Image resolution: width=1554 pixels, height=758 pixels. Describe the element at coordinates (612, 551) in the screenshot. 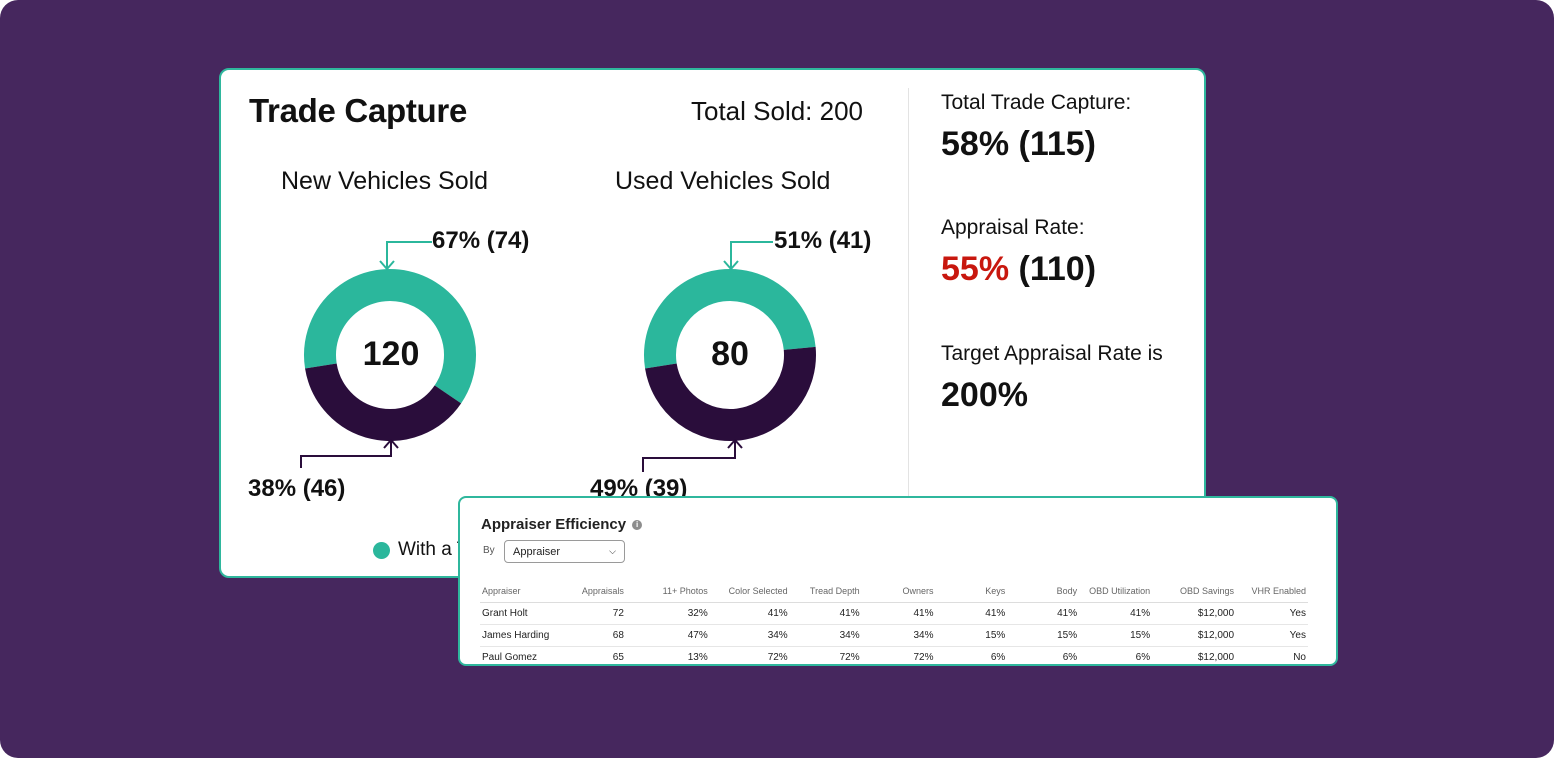

I see `chevron-down-icon: ⌵` at that location.